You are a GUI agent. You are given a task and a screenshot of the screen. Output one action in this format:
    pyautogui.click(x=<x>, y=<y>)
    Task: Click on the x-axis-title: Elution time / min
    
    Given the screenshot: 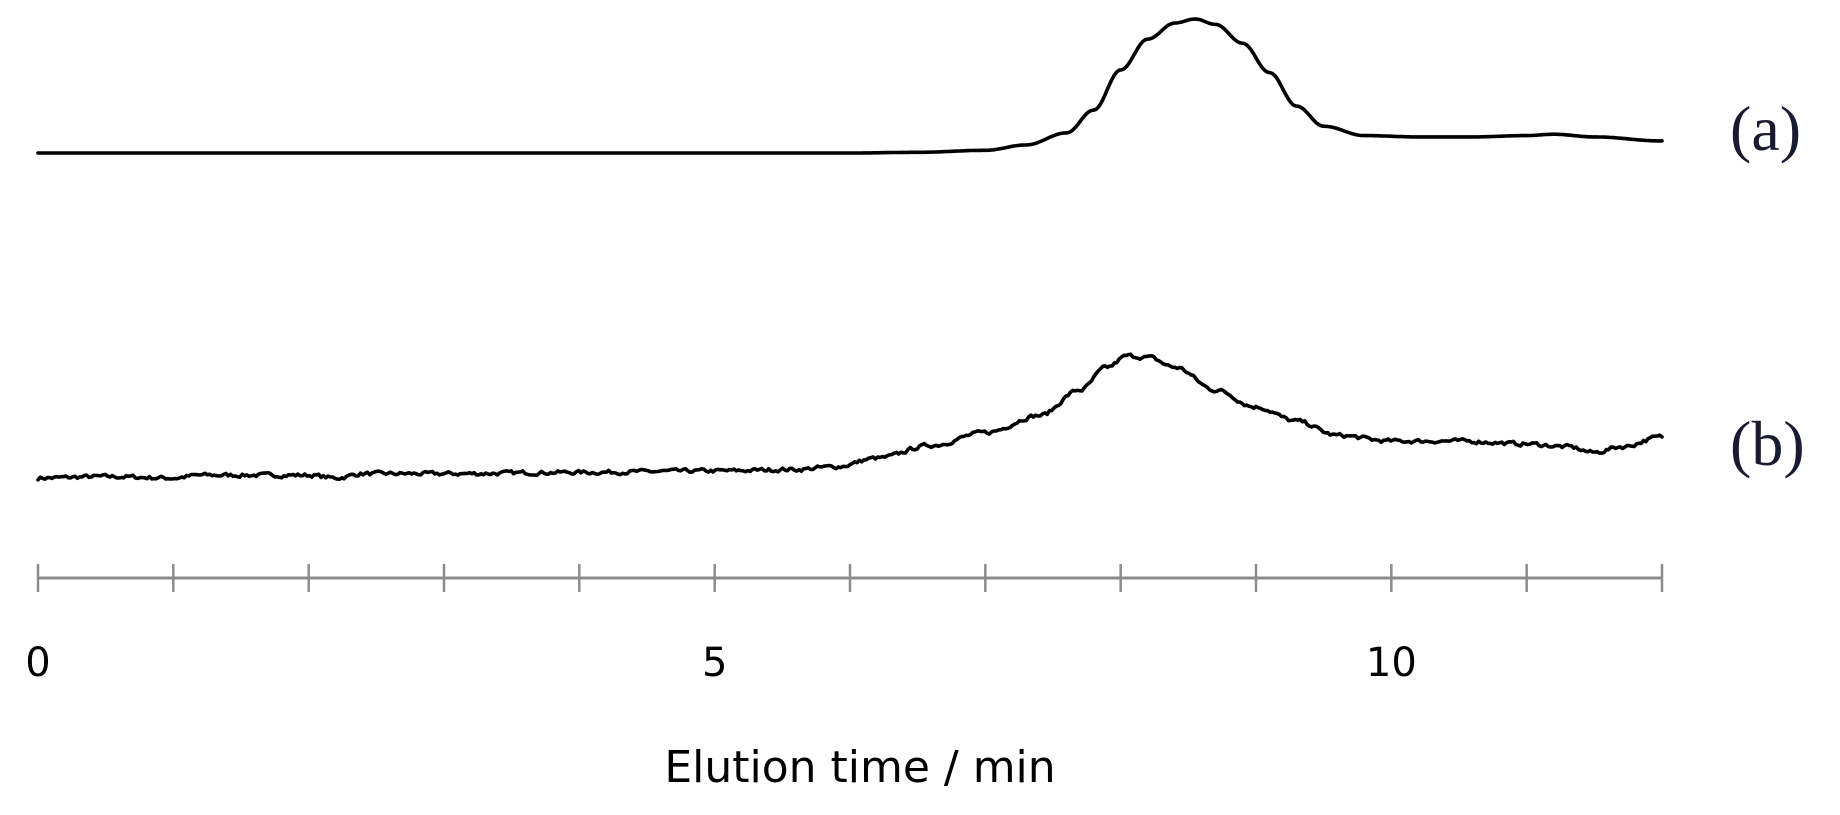 What is the action you would take?
    pyautogui.click(x=859, y=767)
    